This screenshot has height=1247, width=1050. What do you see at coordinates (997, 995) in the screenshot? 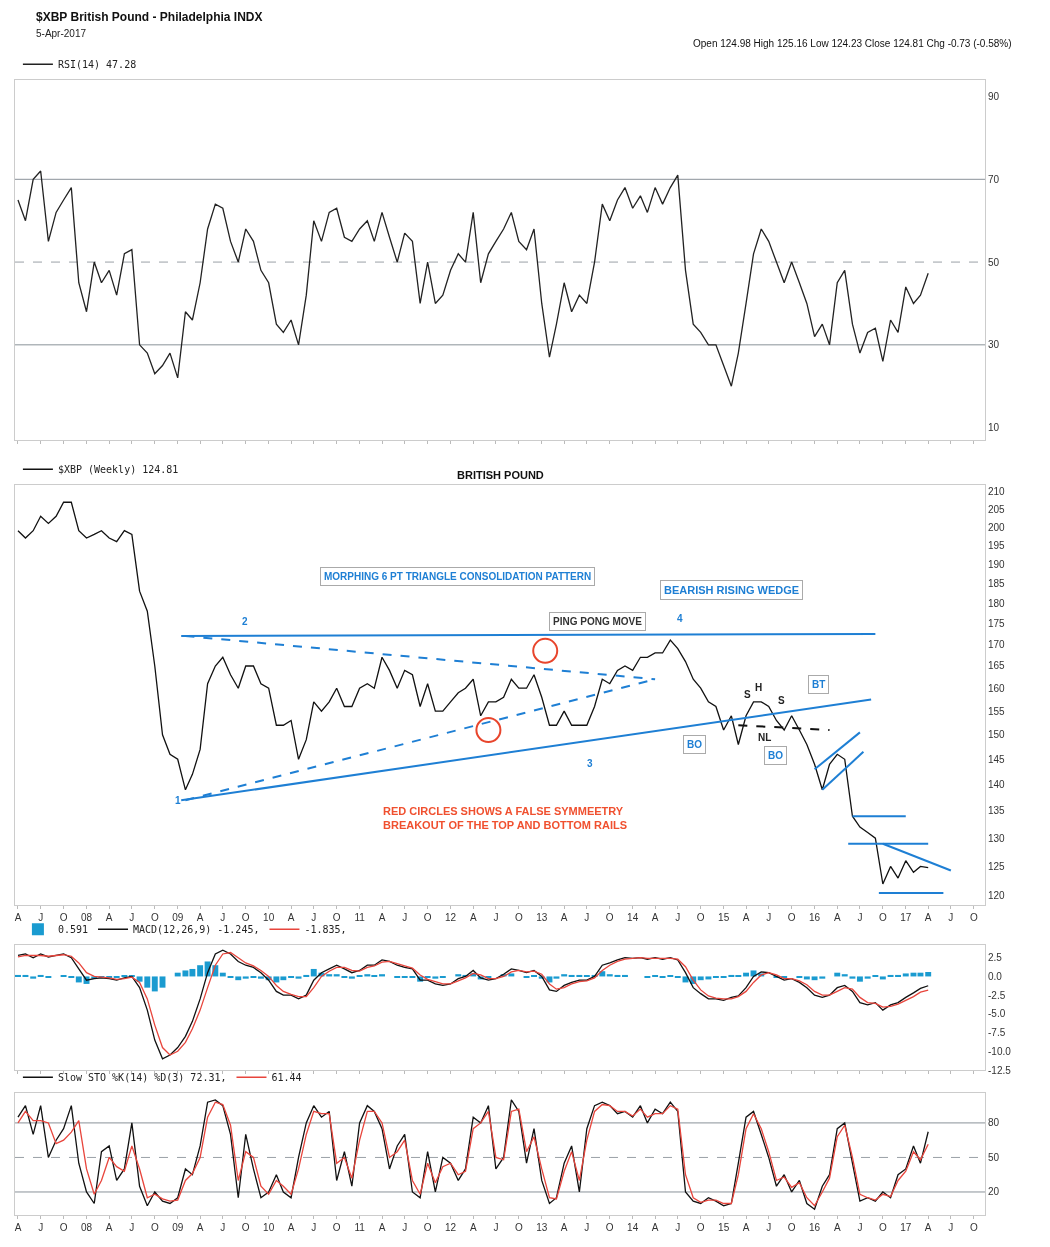
I see `y-tick-label: -2.5` at bounding box center [997, 995].